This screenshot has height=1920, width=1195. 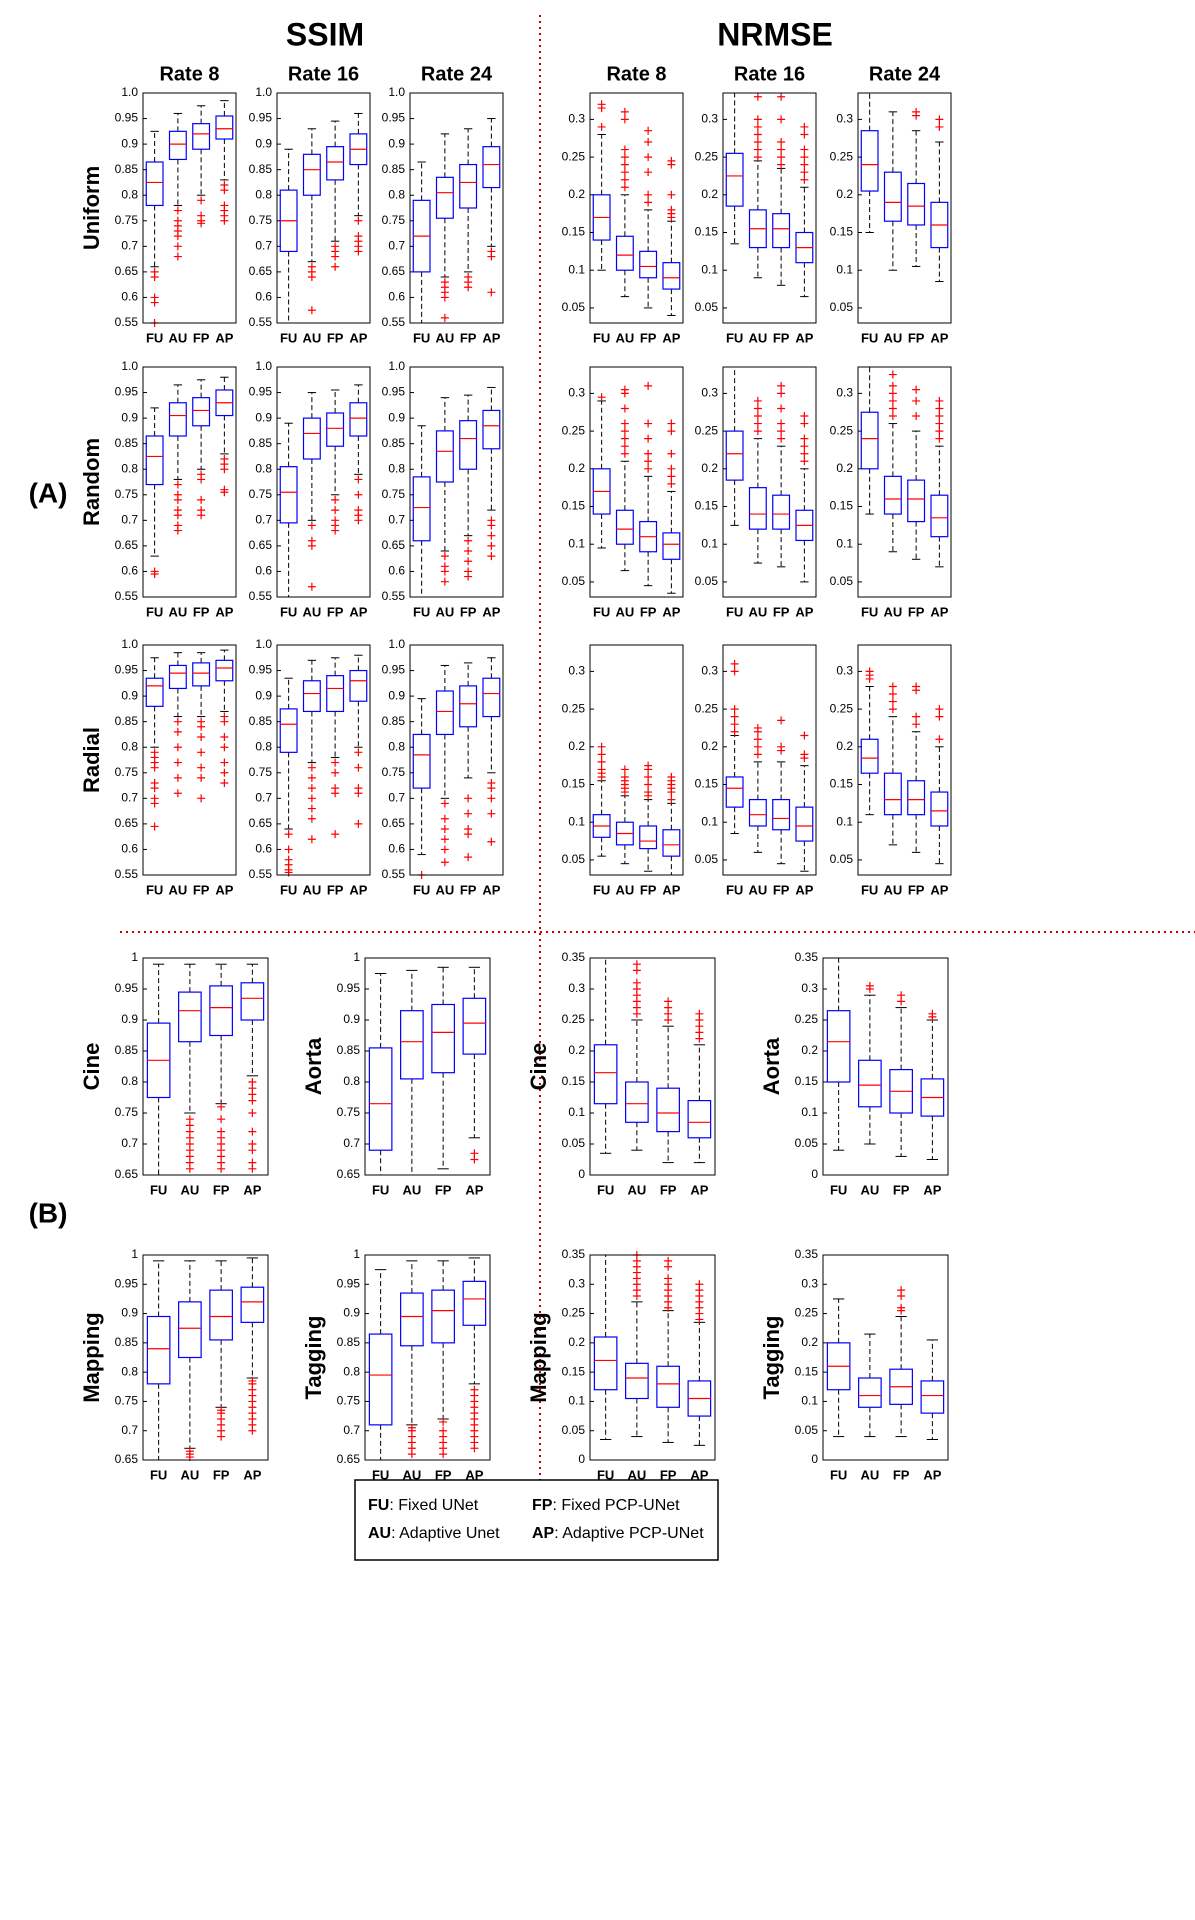 I want to click on y-tick-label: 0.95, so click(x=349, y=1283).